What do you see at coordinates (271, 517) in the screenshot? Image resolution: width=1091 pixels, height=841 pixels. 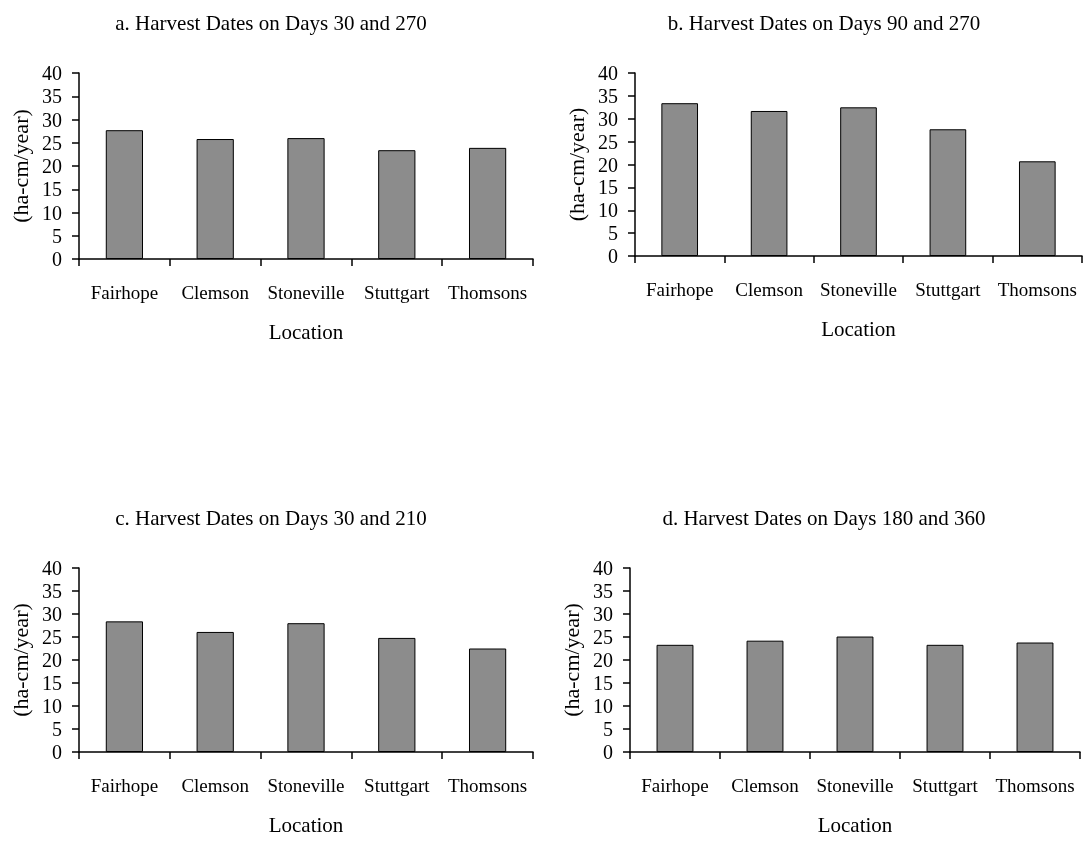 I see `chart-title: c. Harvest Dates on Days 30 and 210` at bounding box center [271, 517].